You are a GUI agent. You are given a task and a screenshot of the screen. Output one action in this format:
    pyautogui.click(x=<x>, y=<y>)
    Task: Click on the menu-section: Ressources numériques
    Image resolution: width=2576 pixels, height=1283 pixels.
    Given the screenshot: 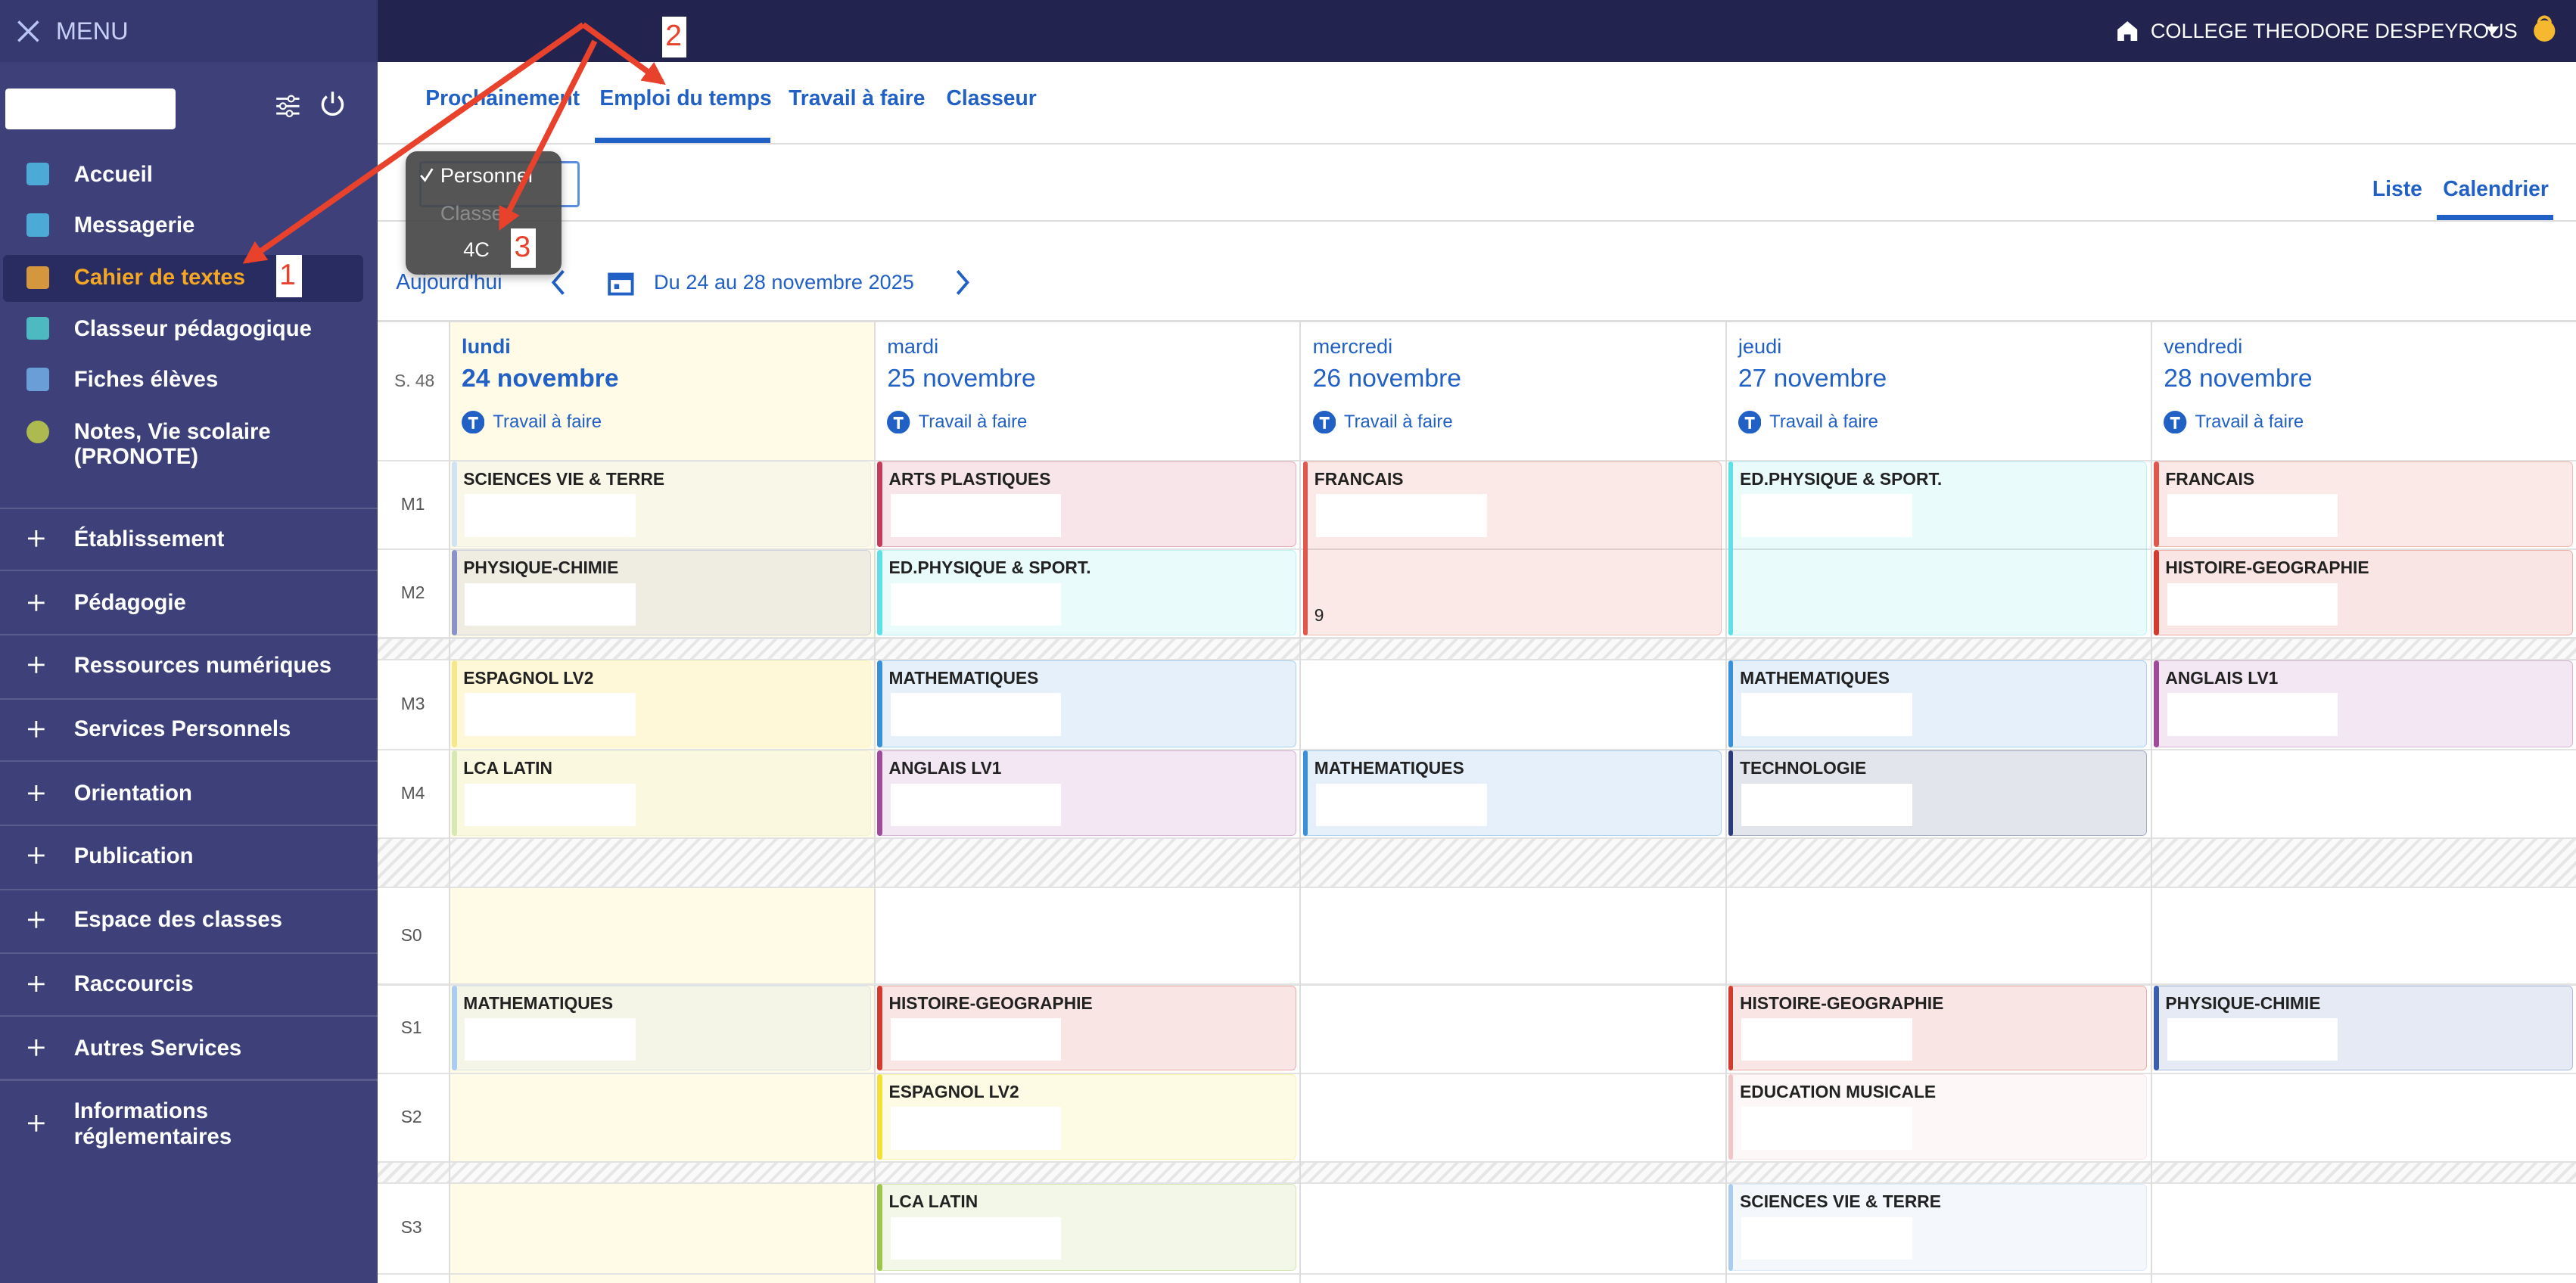 What is the action you would take?
    pyautogui.click(x=202, y=665)
    